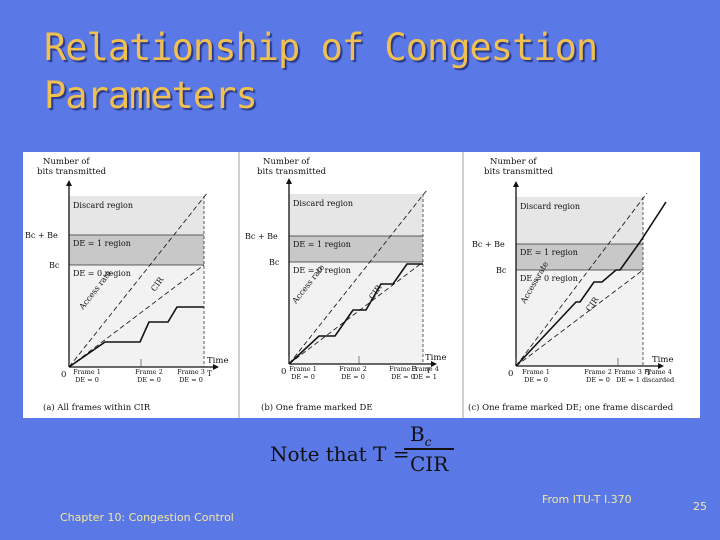 The image size is (720, 540). What do you see at coordinates (303, 369) in the screenshot?
I see `panel-2-frame-1-label: Frame 1` at bounding box center [303, 369].